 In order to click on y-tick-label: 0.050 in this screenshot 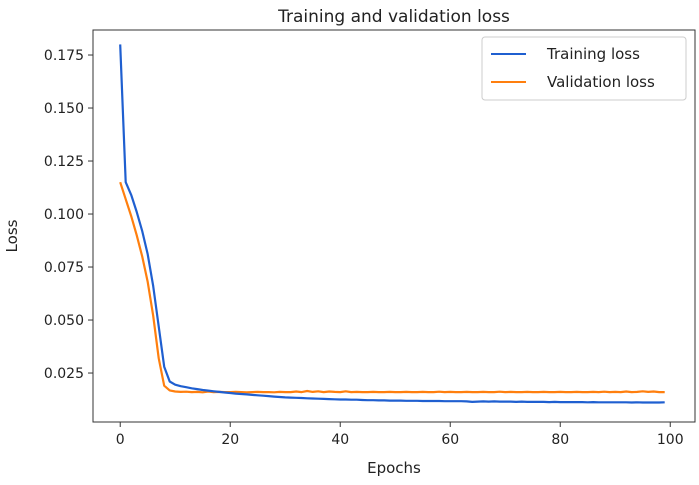, I will do `click(64, 321)`.